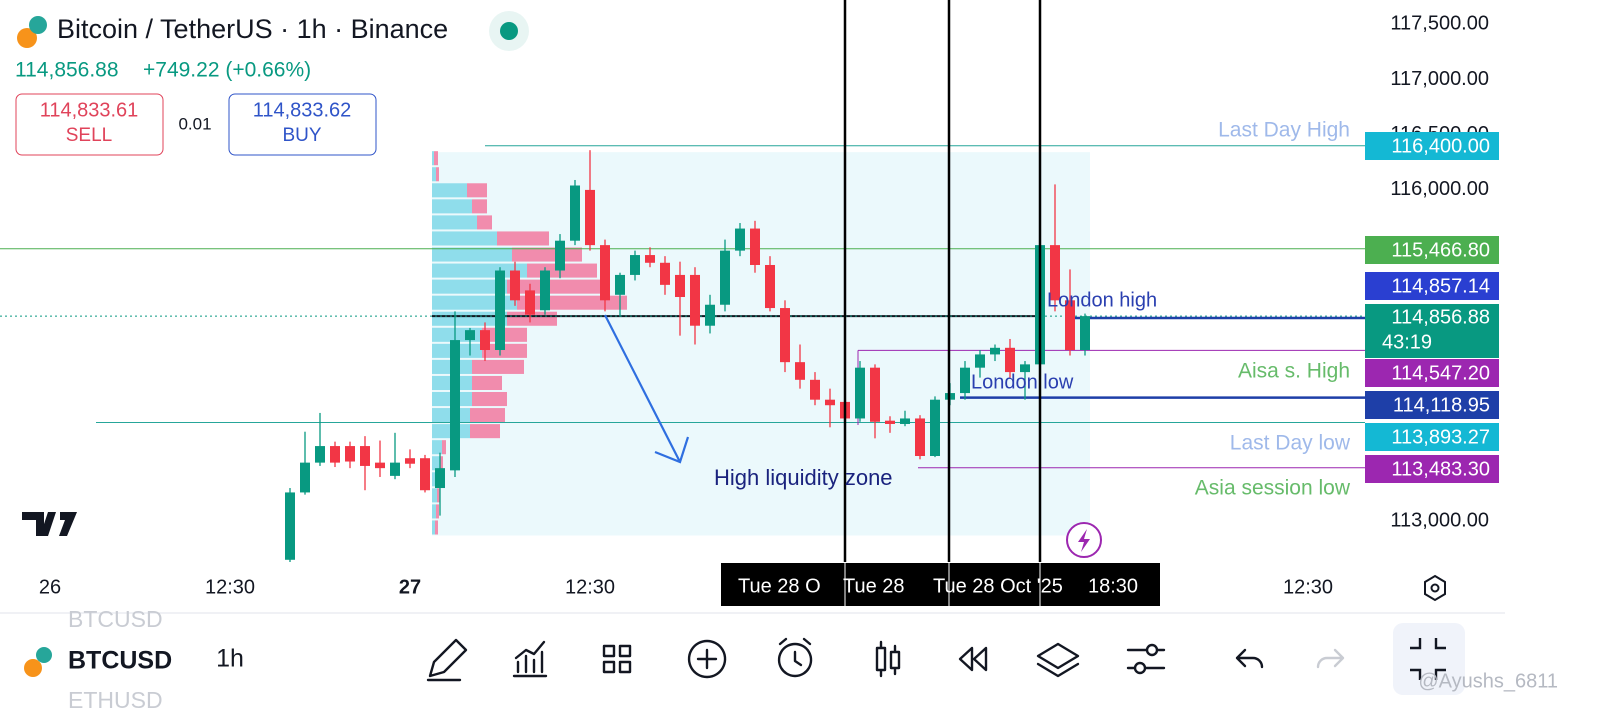 The image size is (1600, 720). What do you see at coordinates (447, 660) in the screenshot?
I see `draw-tool` at bounding box center [447, 660].